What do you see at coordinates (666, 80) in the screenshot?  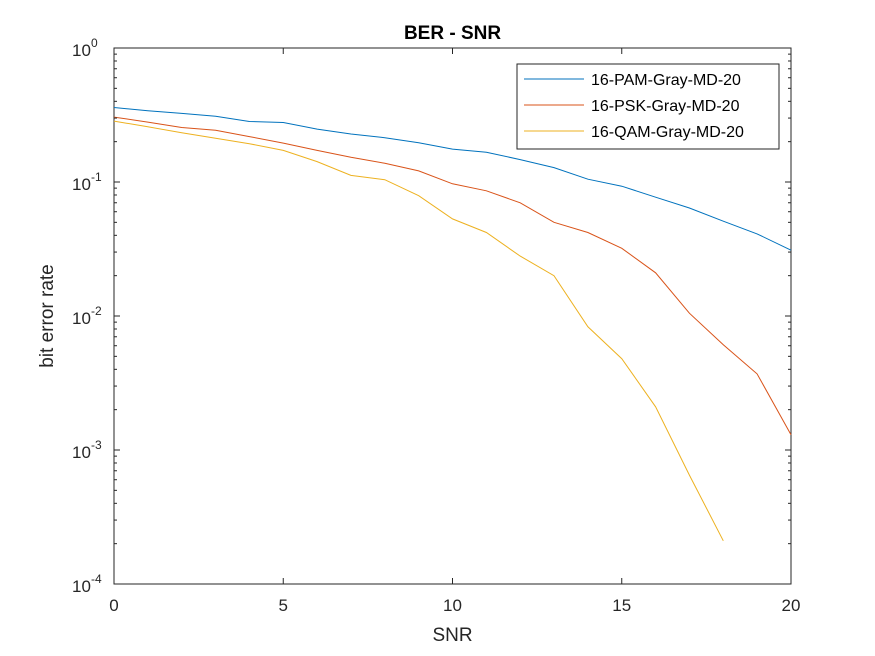 I see `legend-label: 16-PAM-Gray-MD-20` at bounding box center [666, 80].